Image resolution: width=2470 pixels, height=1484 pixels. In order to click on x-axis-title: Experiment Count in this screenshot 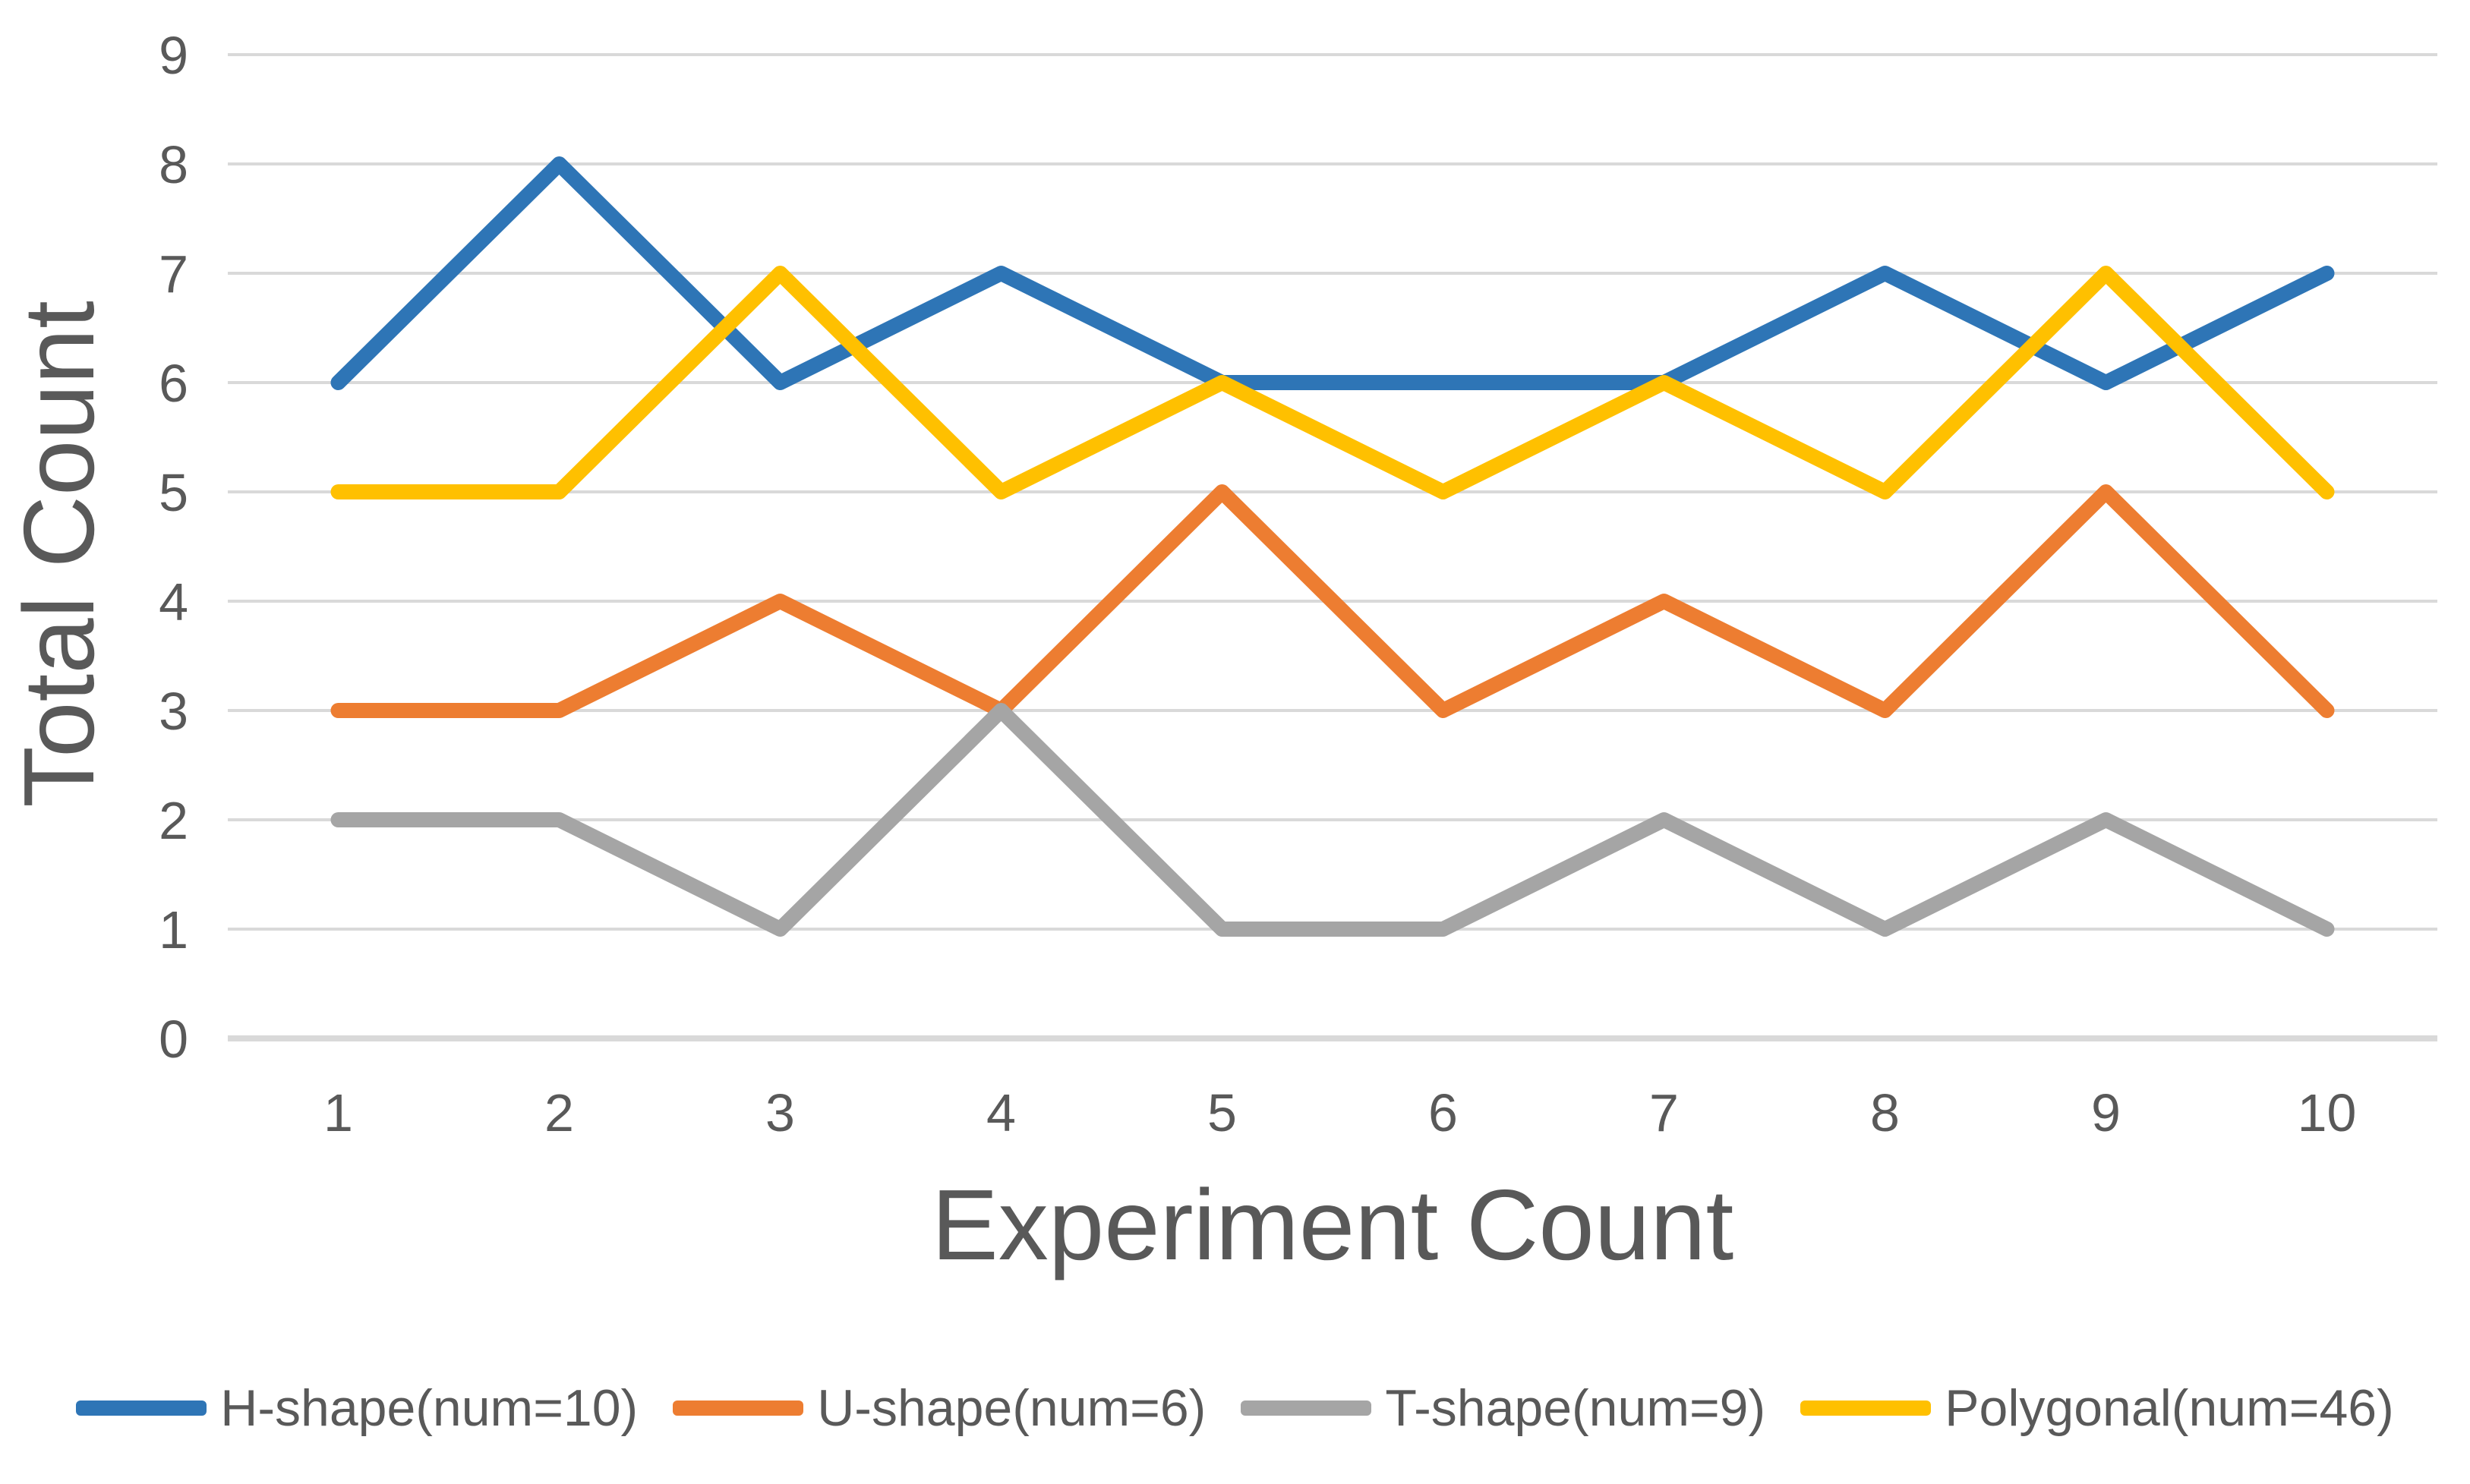, I will do `click(1332, 1225)`.